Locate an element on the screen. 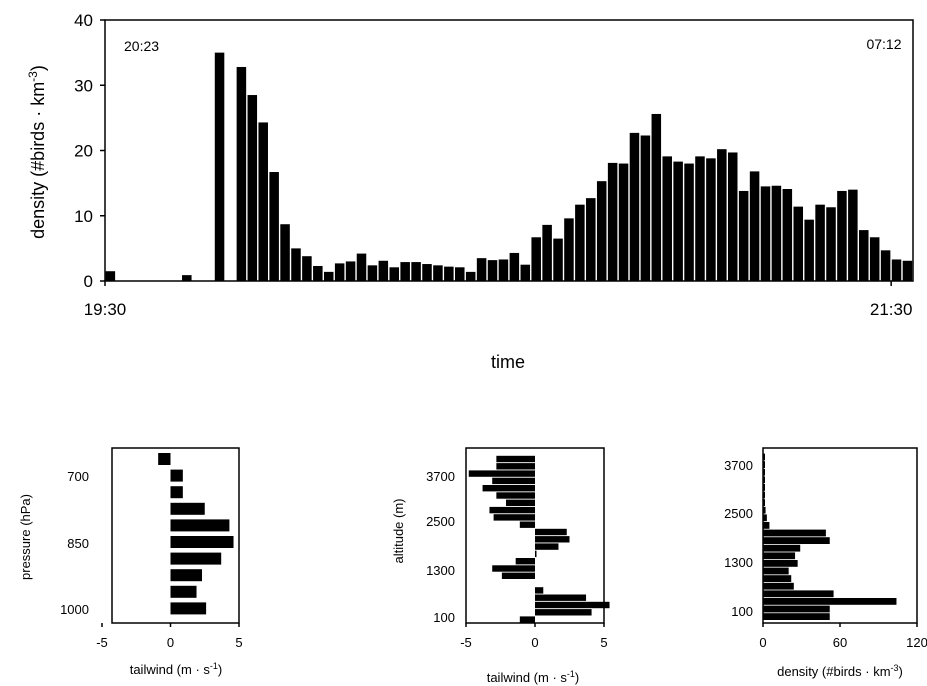  altitude-density-panel-x-ticks: 0 60 120 is located at coordinates (843, 636).